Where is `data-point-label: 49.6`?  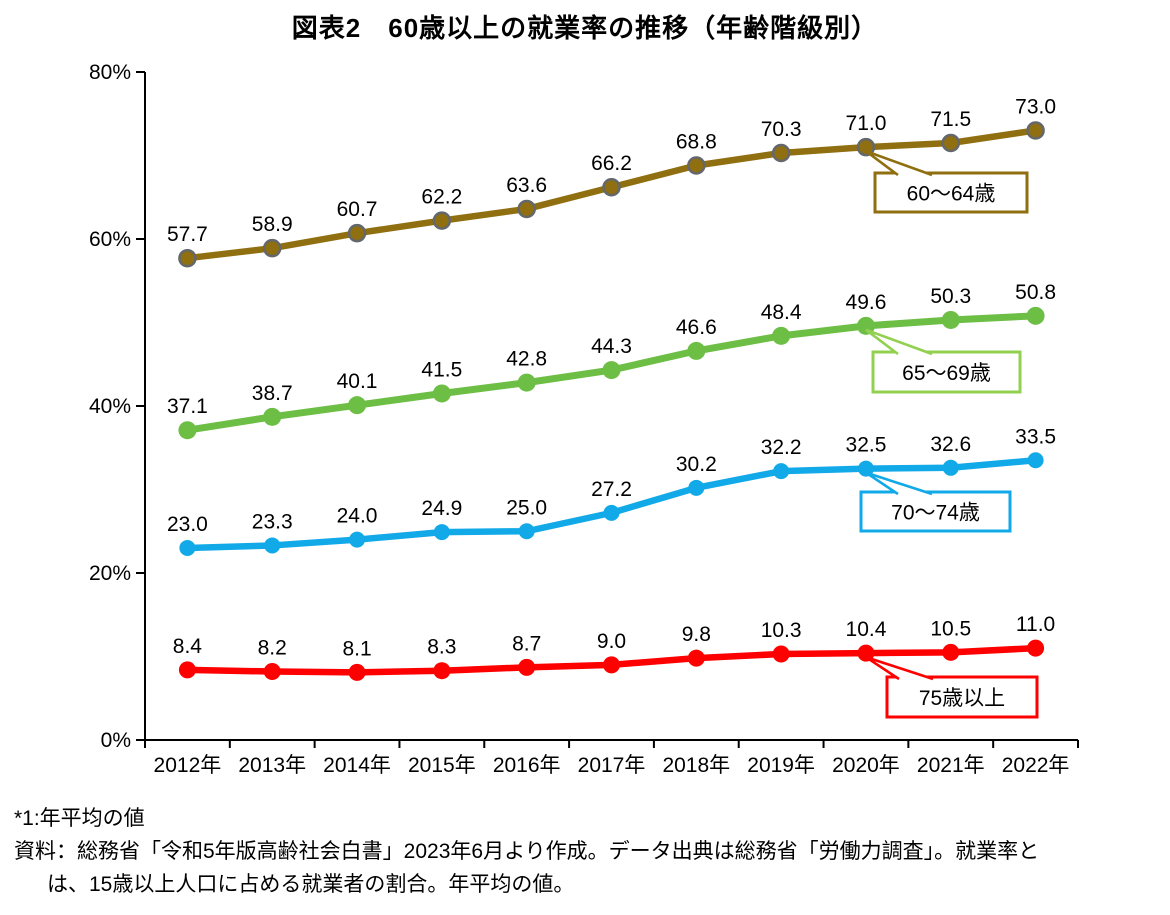 data-point-label: 49.6 is located at coordinates (866, 302).